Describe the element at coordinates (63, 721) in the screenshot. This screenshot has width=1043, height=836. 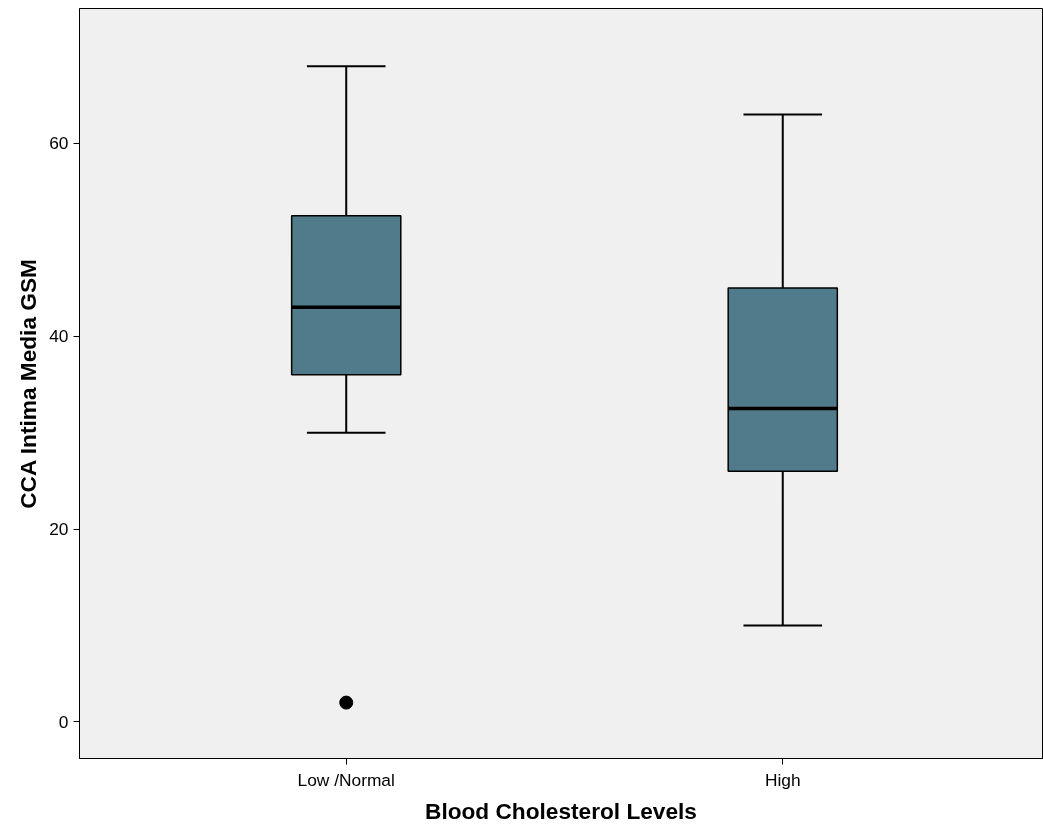
I see `y-tick-label: 0` at that location.